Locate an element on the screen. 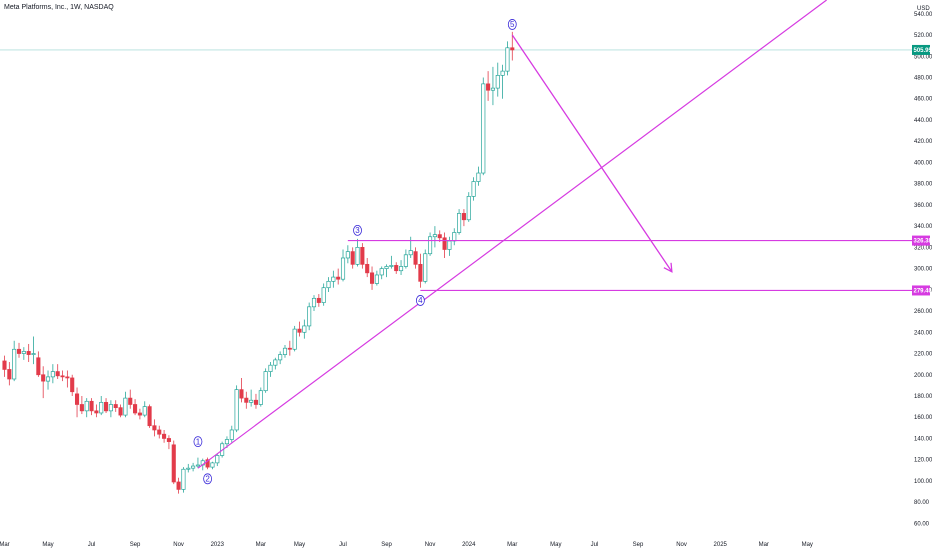  level-price-label: 326.38 is located at coordinates (923, 242).